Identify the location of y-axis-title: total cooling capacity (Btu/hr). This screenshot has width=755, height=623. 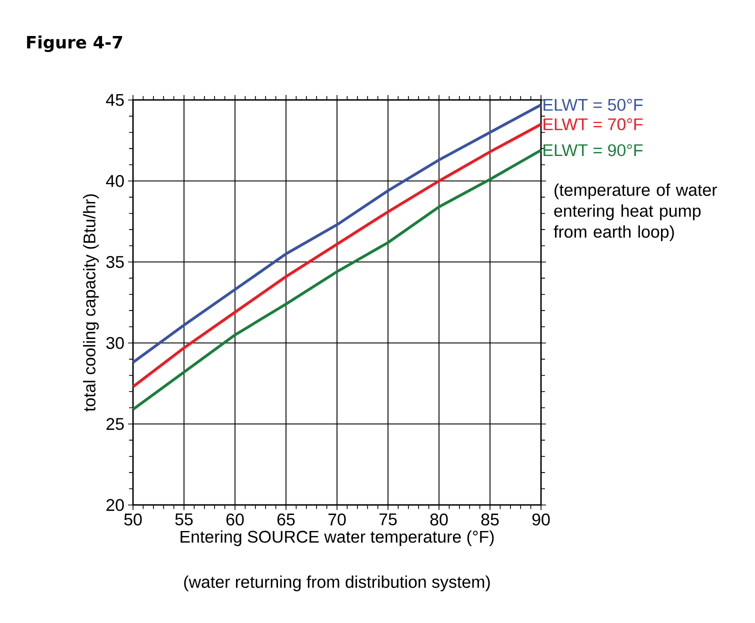
(91, 303).